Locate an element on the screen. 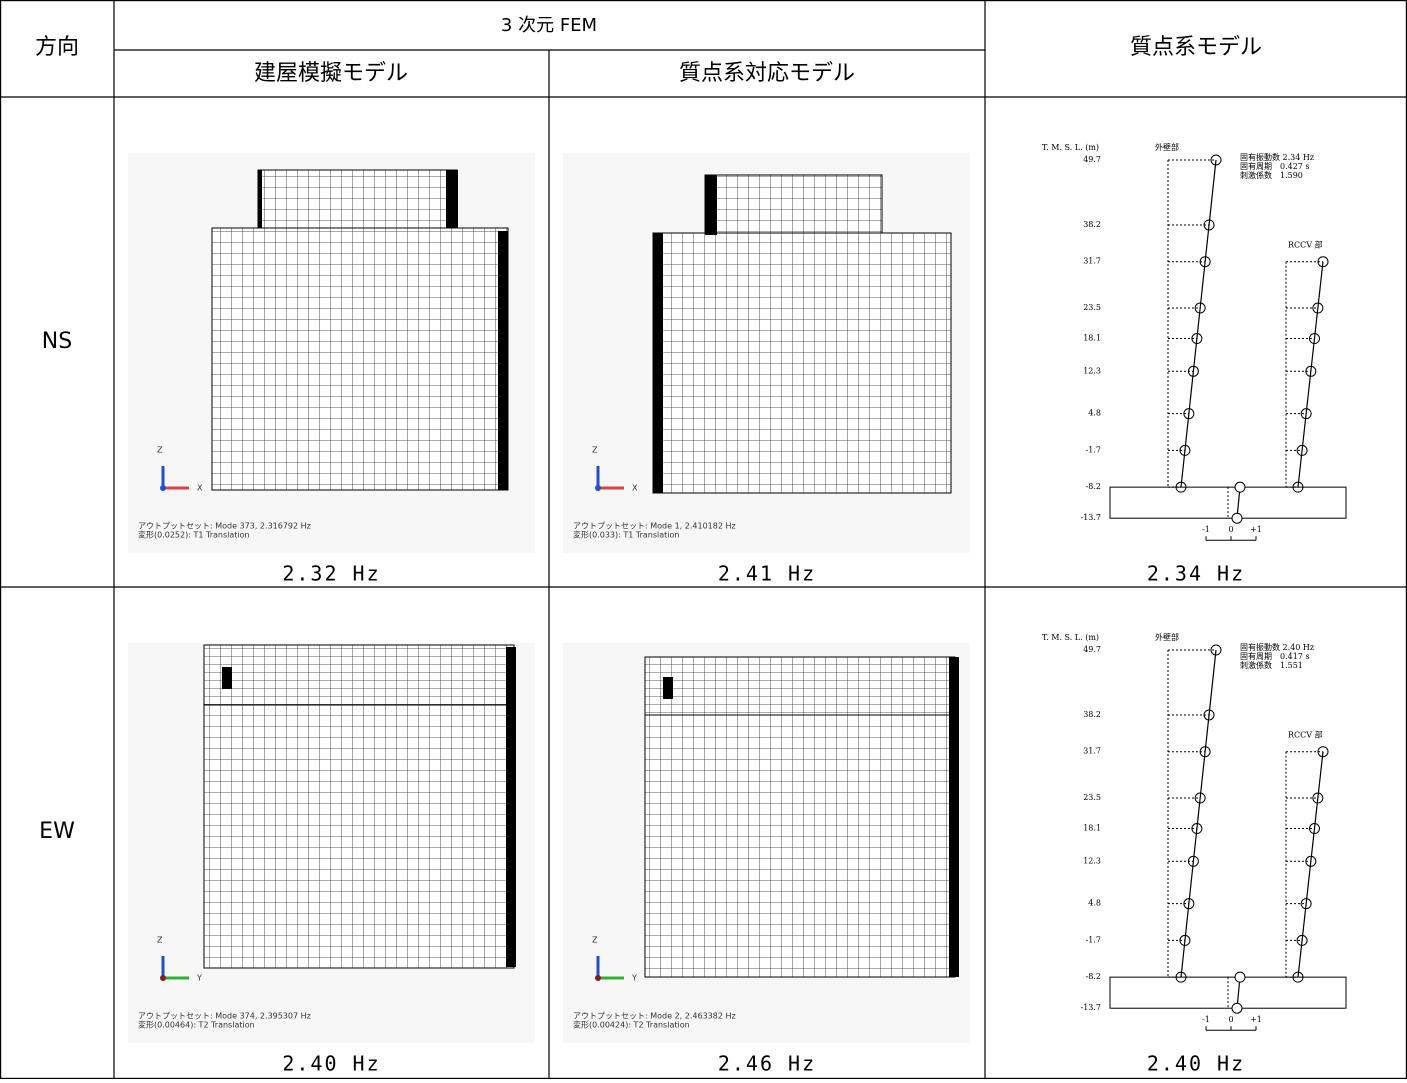  mode-info: 刺激係数 1.551 is located at coordinates (1271, 665).